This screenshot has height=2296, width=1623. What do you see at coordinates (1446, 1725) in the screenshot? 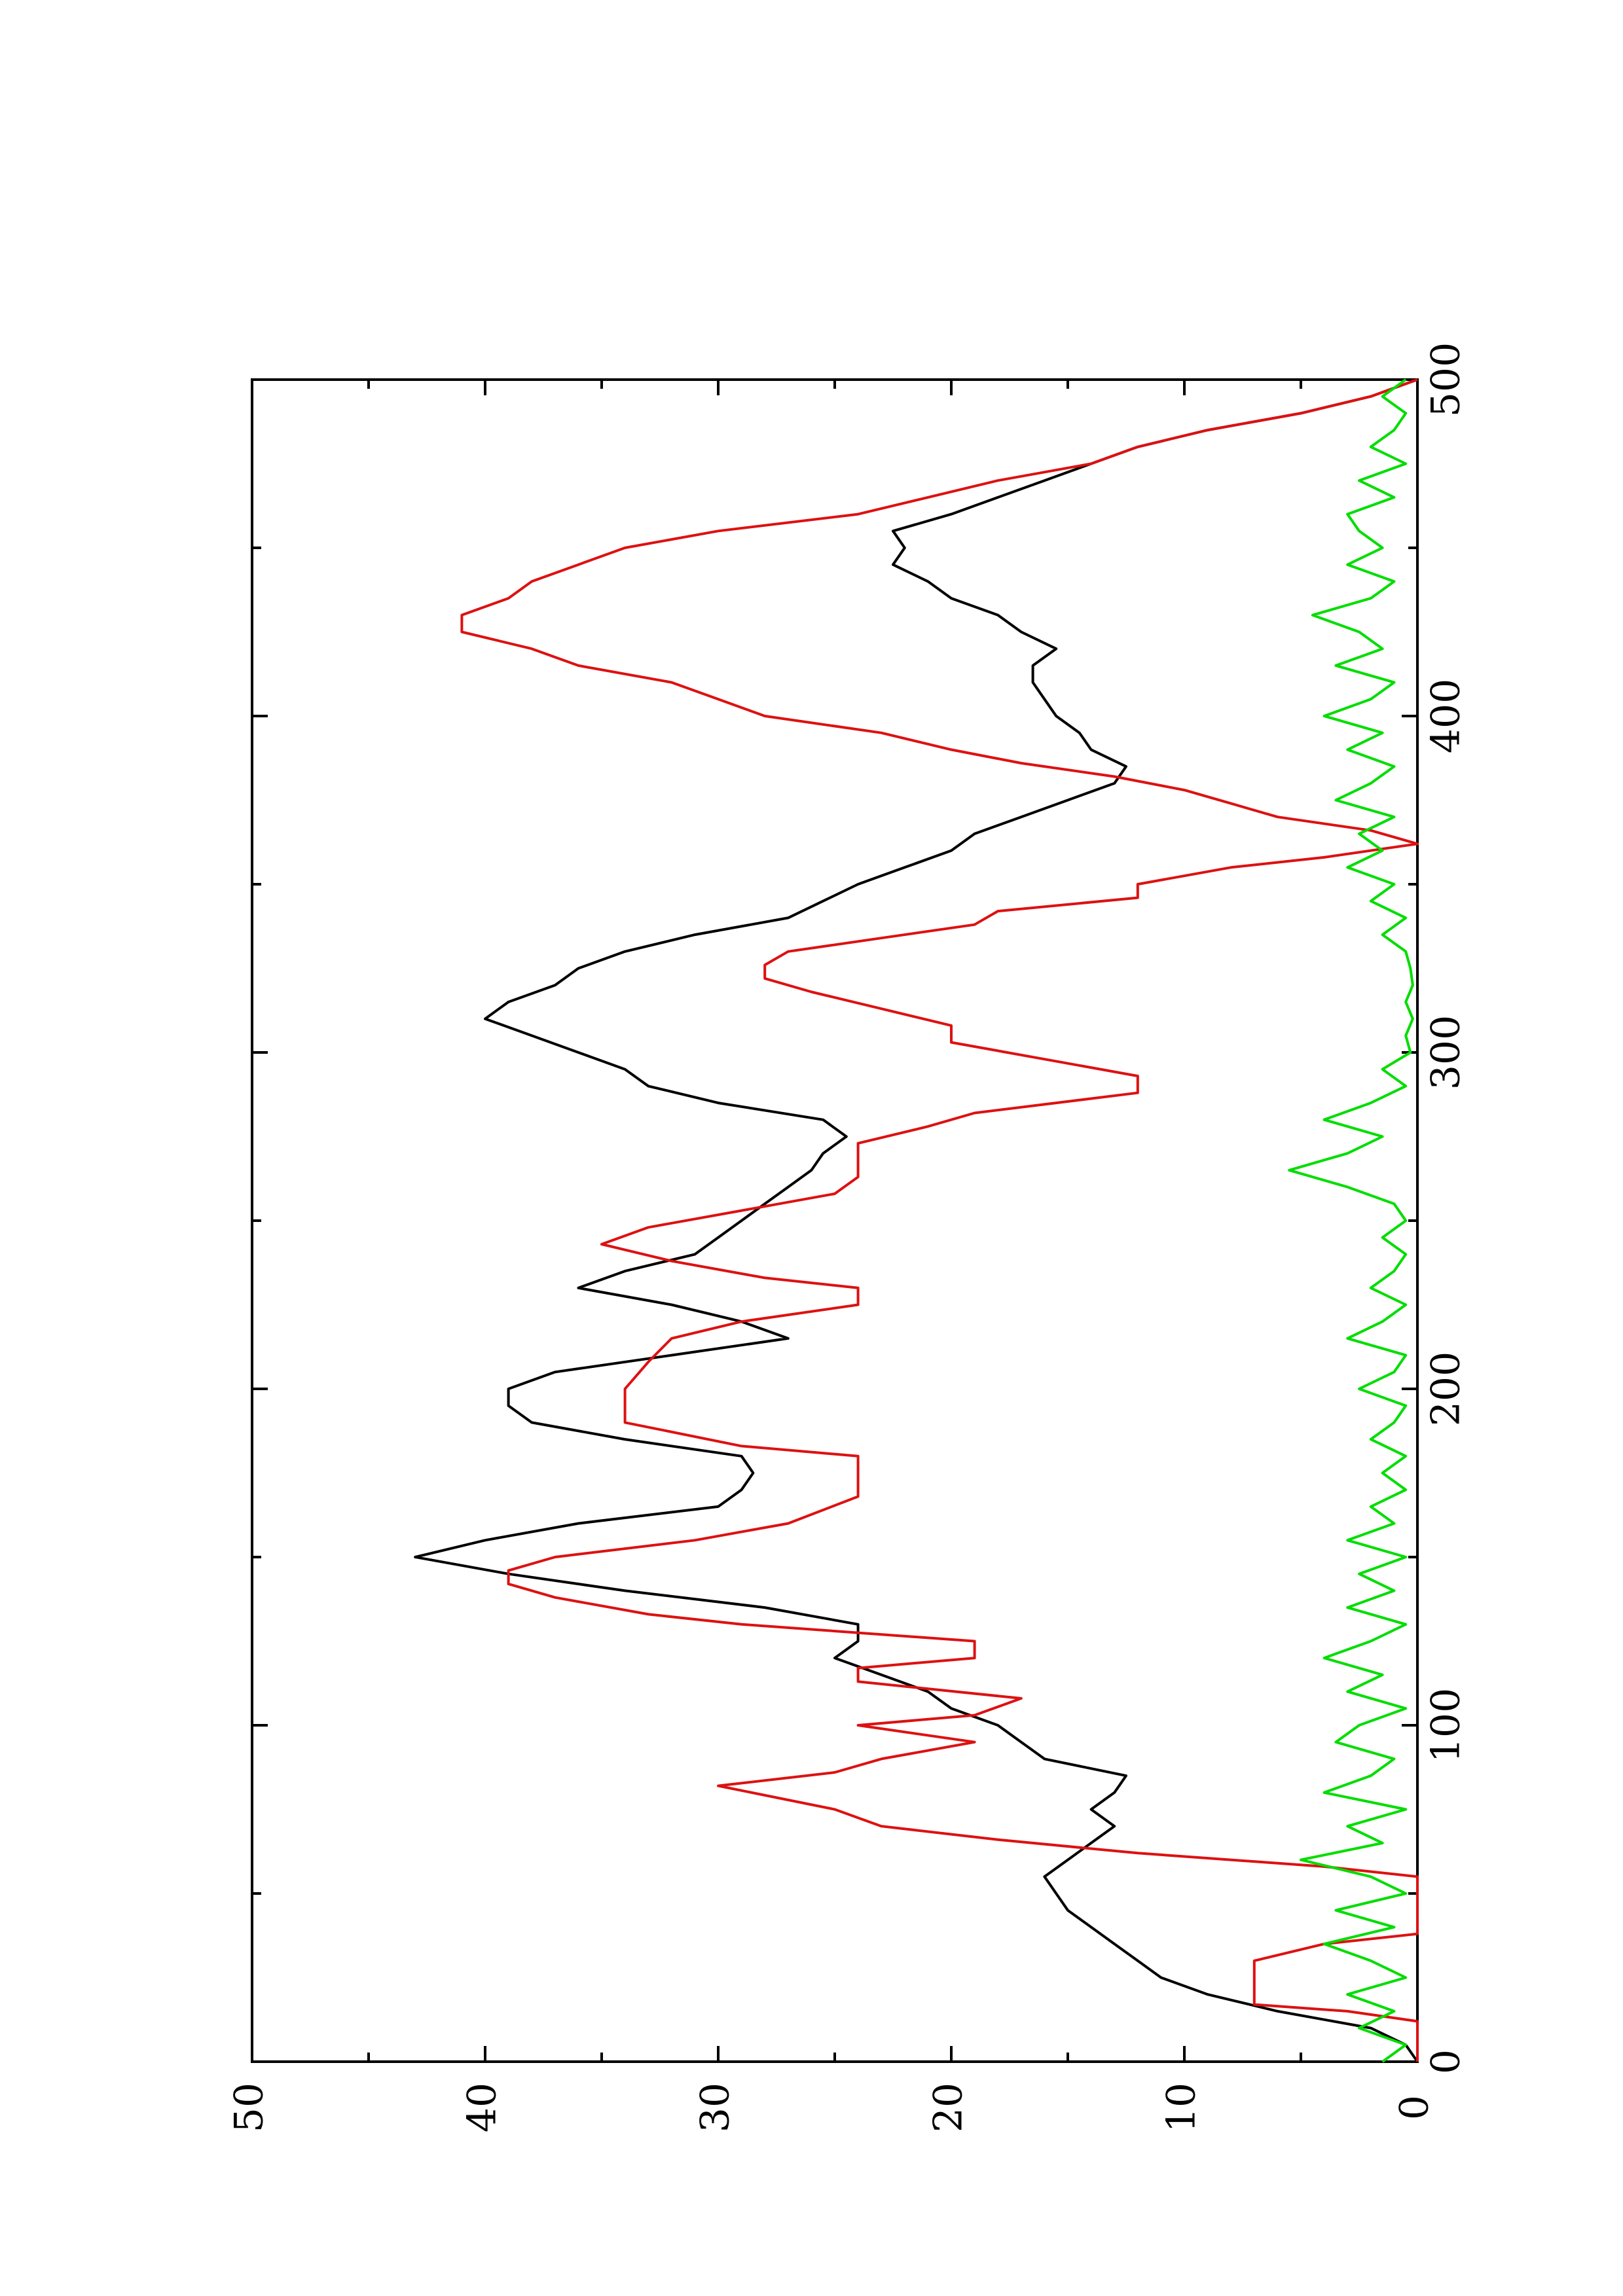
I see `x-tick-label: 100` at bounding box center [1446, 1725].